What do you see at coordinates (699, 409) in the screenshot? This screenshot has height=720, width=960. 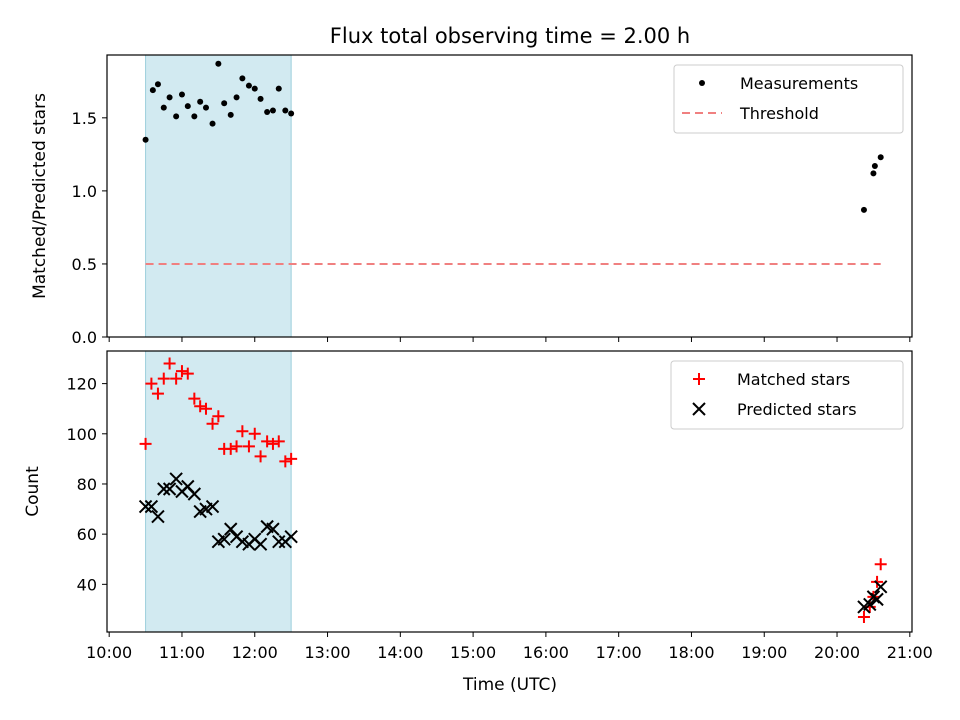 I see `legend-predicted-swatch` at bounding box center [699, 409].